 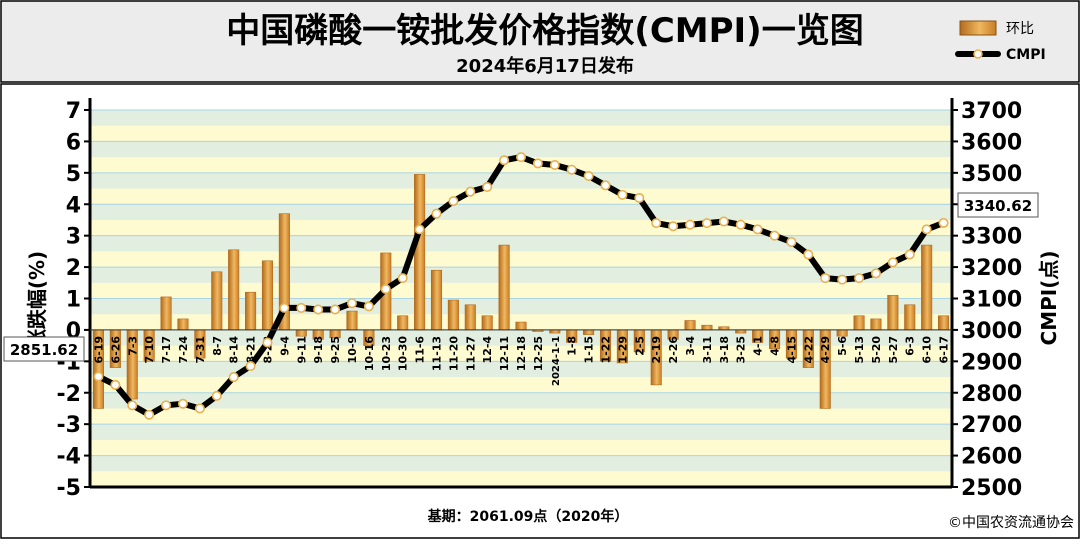 What do you see at coordinates (991, 331) in the screenshot?
I see `y-right-tick-label: 3000` at bounding box center [991, 331].